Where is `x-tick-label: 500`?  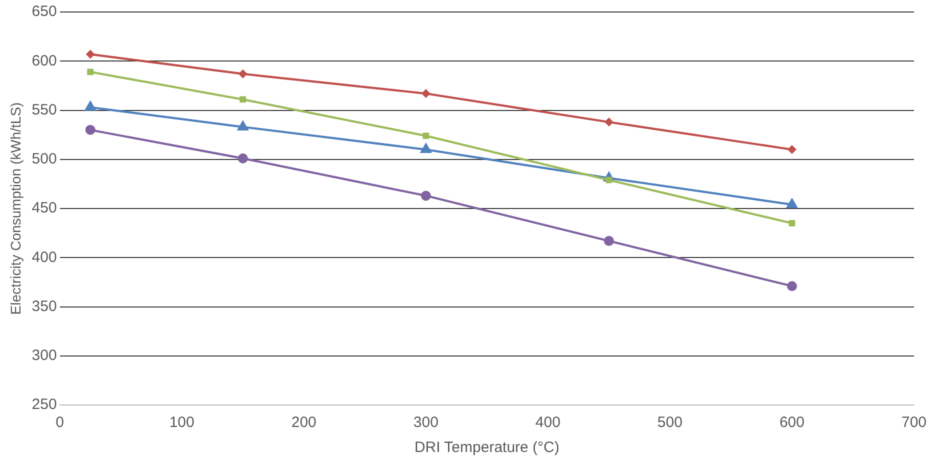
x-tick-label: 500 is located at coordinates (669, 423).